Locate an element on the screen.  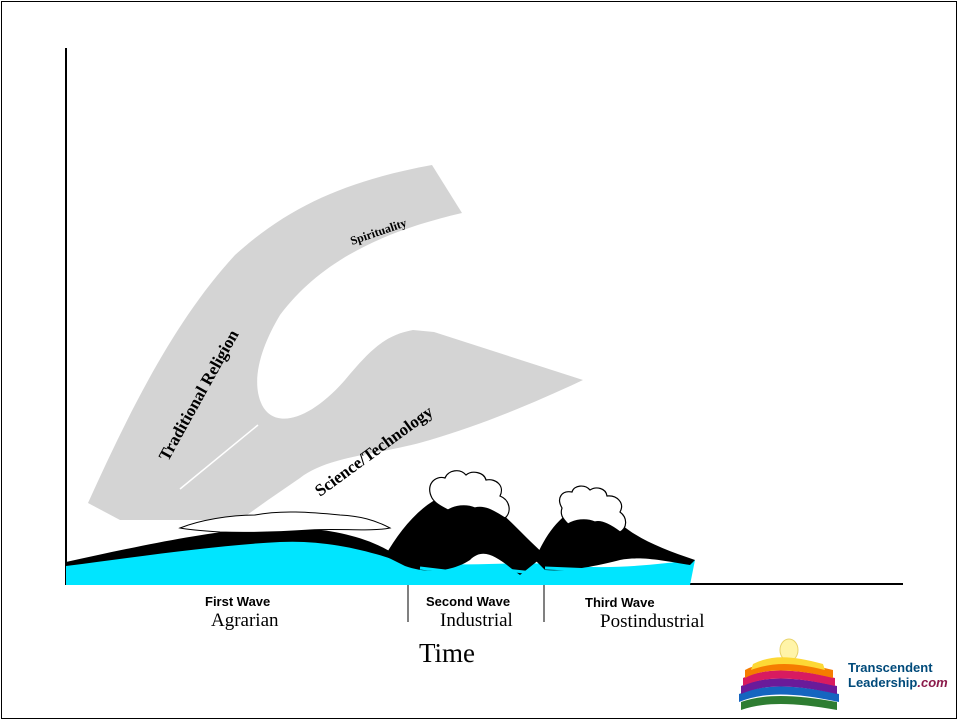
transcendent-leadership-logo is located at coordinates (789, 674).